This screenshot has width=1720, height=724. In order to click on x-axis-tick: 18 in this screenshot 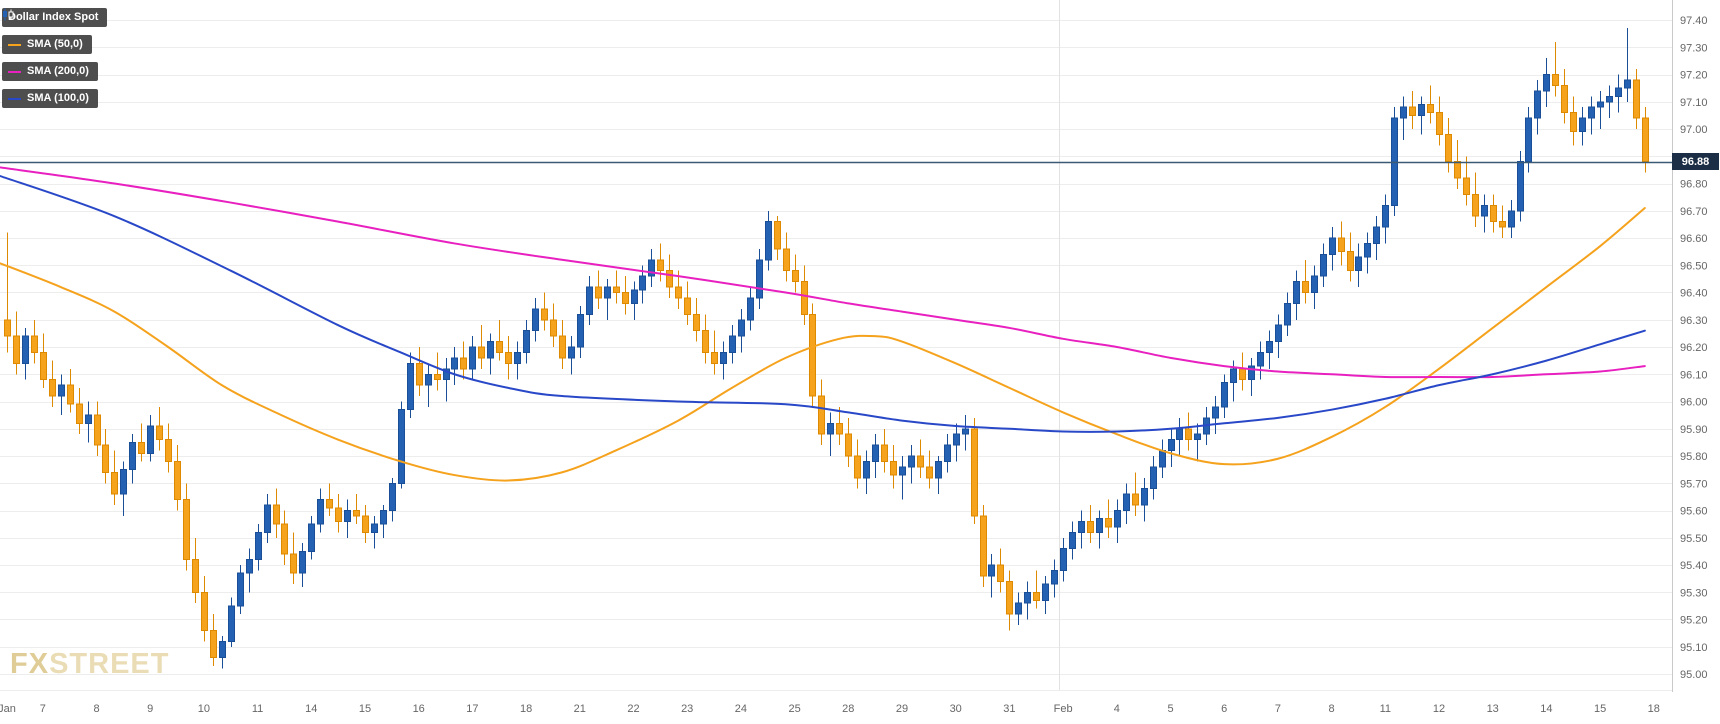, I will do `click(1654, 709)`.